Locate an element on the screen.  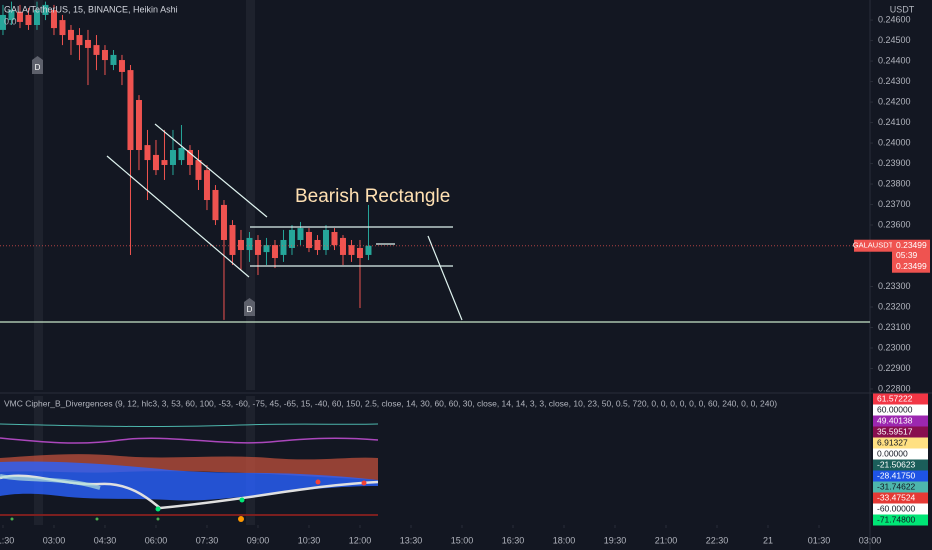
indicator-tag-label: 61.57222 is located at coordinates (895, 398).